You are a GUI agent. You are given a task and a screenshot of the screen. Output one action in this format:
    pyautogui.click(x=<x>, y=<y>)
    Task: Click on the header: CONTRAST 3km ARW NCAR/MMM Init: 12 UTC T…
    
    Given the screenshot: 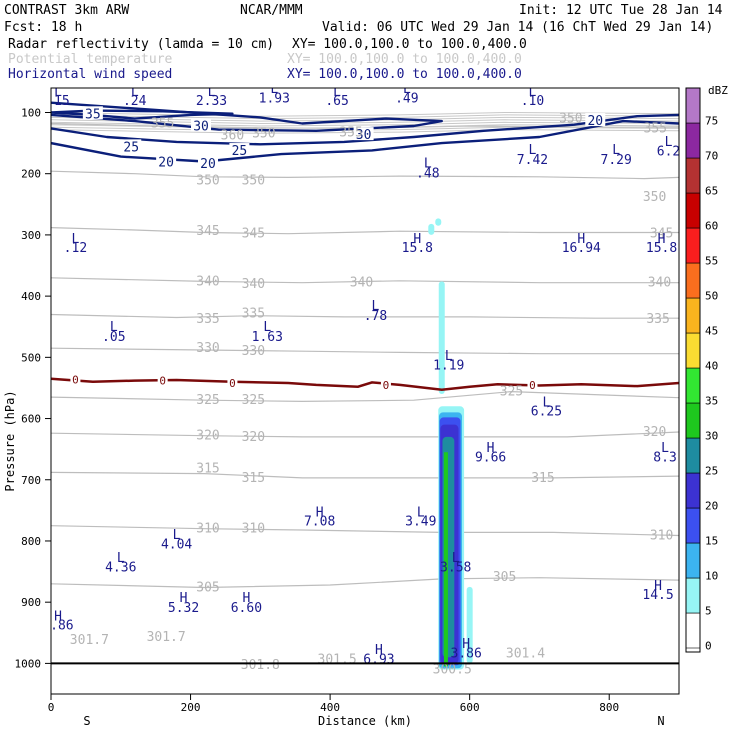 What is the action you would take?
    pyautogui.click(x=363, y=42)
    